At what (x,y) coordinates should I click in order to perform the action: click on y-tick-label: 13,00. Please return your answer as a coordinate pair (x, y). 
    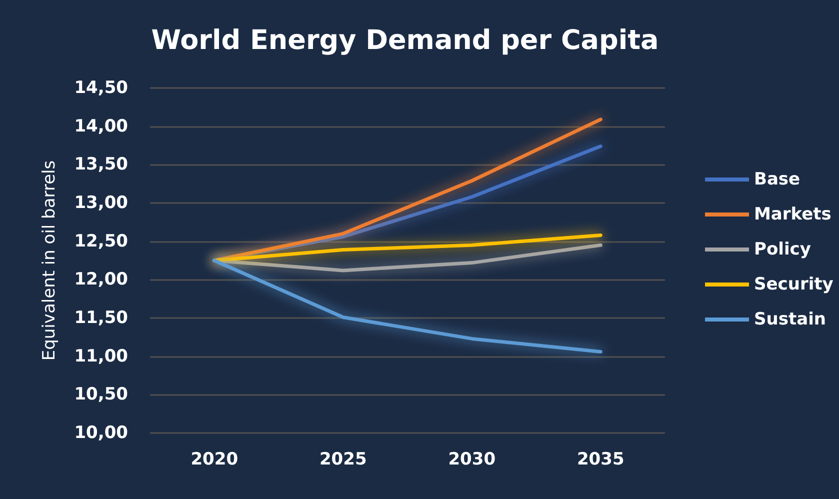
    Looking at the image, I should click on (101, 203).